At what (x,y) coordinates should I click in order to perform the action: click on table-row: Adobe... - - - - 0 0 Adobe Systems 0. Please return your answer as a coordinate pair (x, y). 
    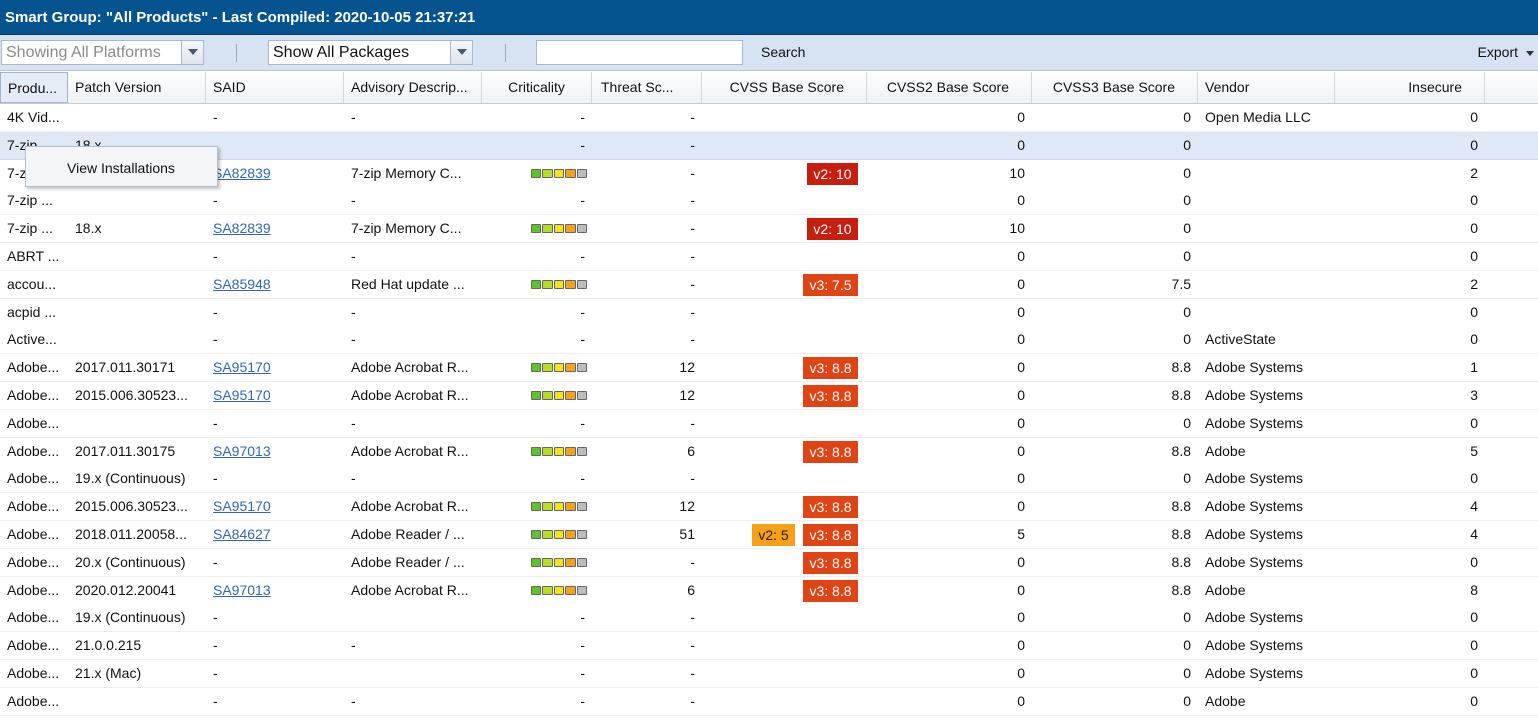
    Looking at the image, I should click on (769, 424).